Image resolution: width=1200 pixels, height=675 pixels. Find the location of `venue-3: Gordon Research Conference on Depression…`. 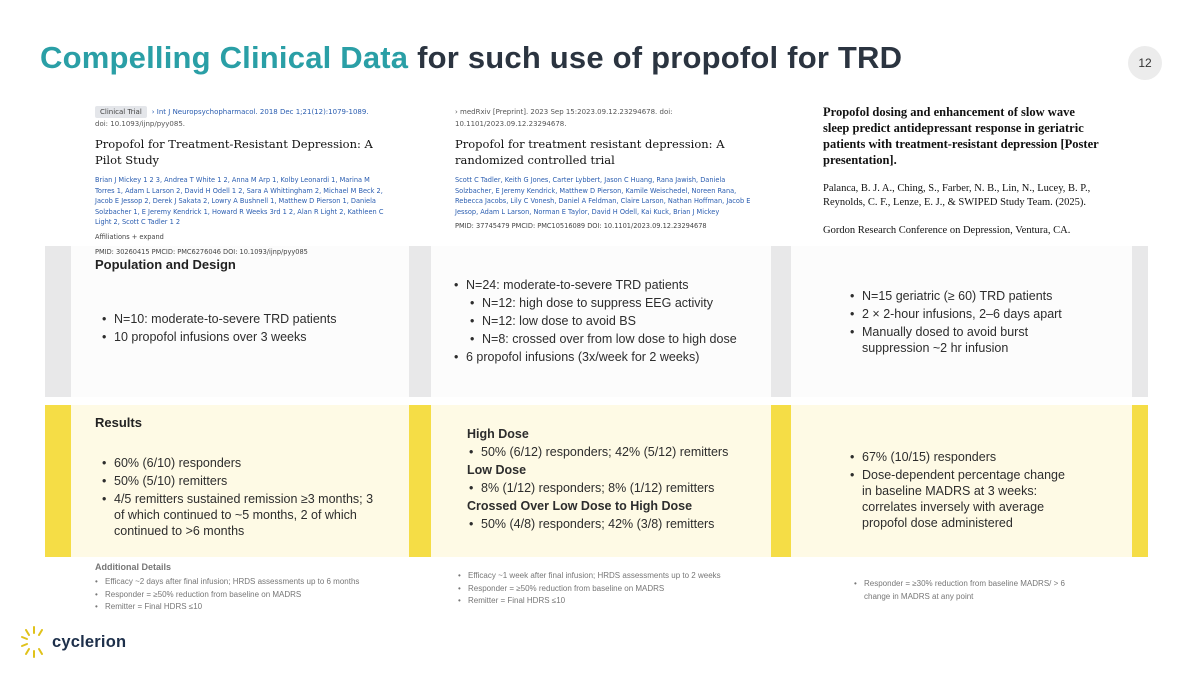

venue-3: Gordon Research Conference on Depression… is located at coordinates (947, 230).